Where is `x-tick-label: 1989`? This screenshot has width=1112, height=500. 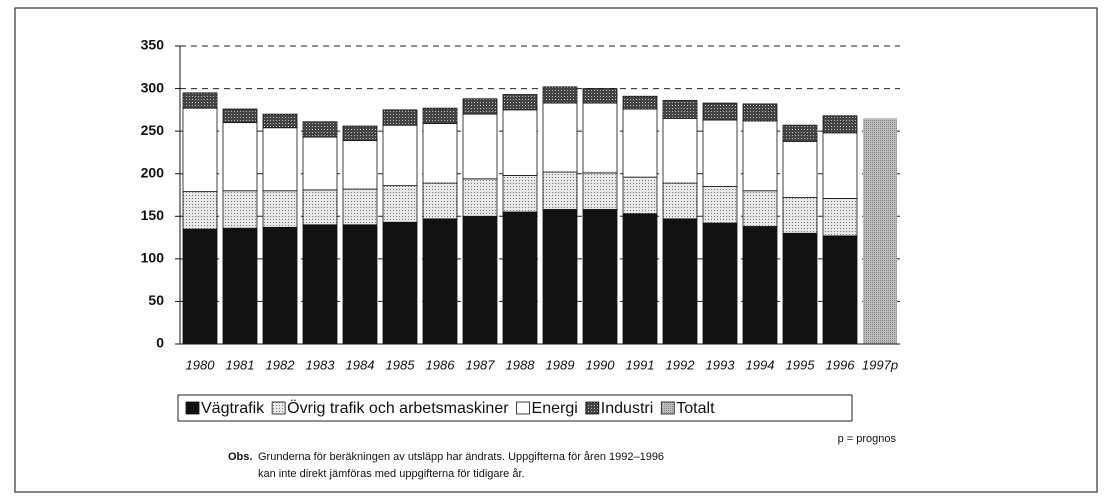 x-tick-label: 1989 is located at coordinates (560, 364).